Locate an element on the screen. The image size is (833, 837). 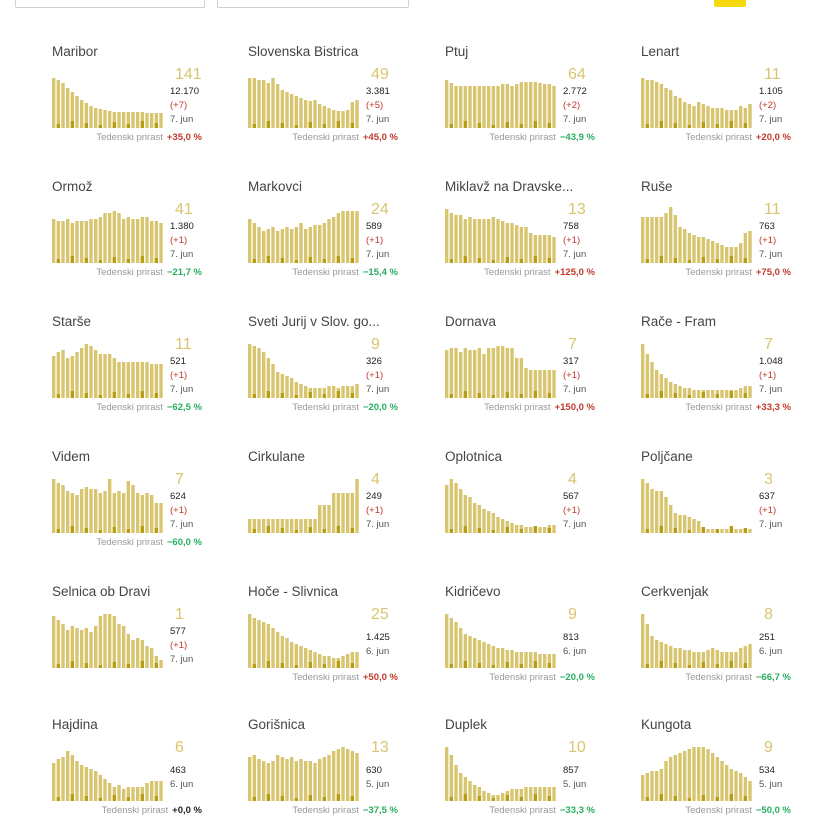
municipality-card: Hajdina 6 463 6. jun Tedenski prirast +0,0 % is located at coordinates (139, 777).